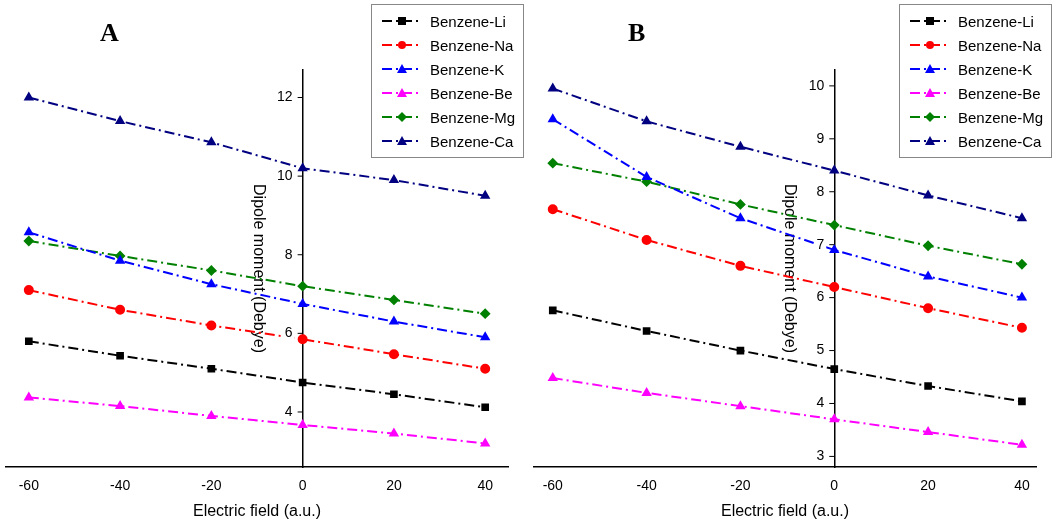 The image size is (1057, 525). What do you see at coordinates (820, 402) in the screenshot?
I see `y-tick-label: 4` at bounding box center [820, 402].